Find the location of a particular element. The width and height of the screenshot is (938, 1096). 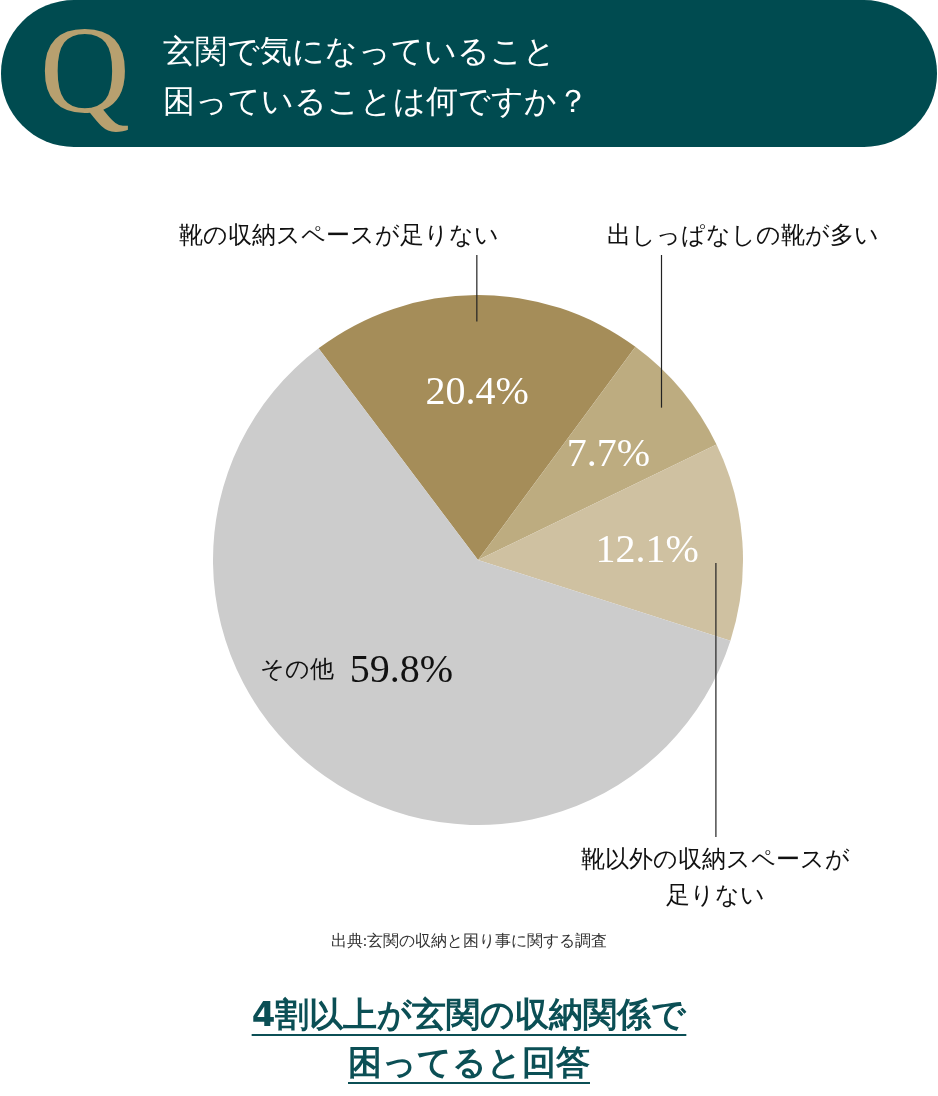

title: 玄関で気になっていること困っていることは何ですか？ is located at coordinates (376, 76).